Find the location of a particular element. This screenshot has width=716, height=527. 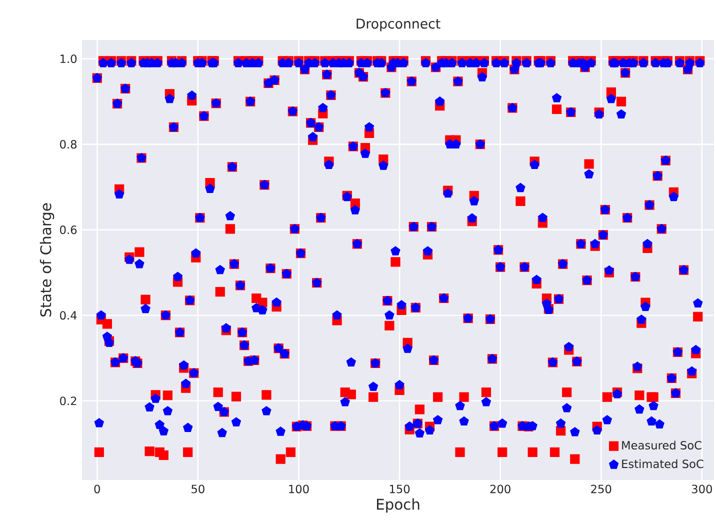

legend-label: Measured SoC is located at coordinates (662, 445).